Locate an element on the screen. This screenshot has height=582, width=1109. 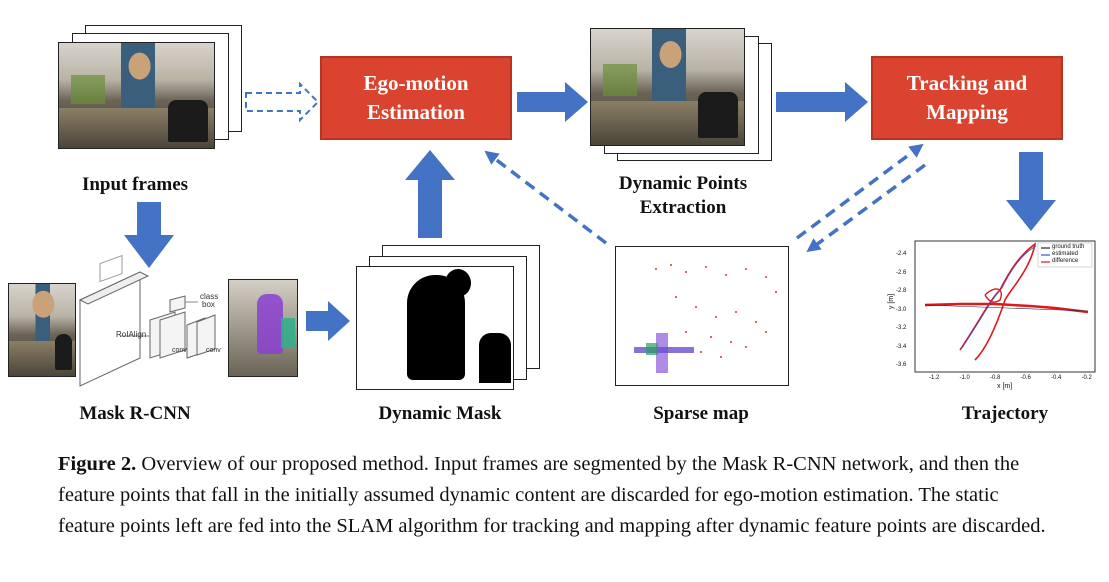
box-label: box is located at coordinates (208, 304).